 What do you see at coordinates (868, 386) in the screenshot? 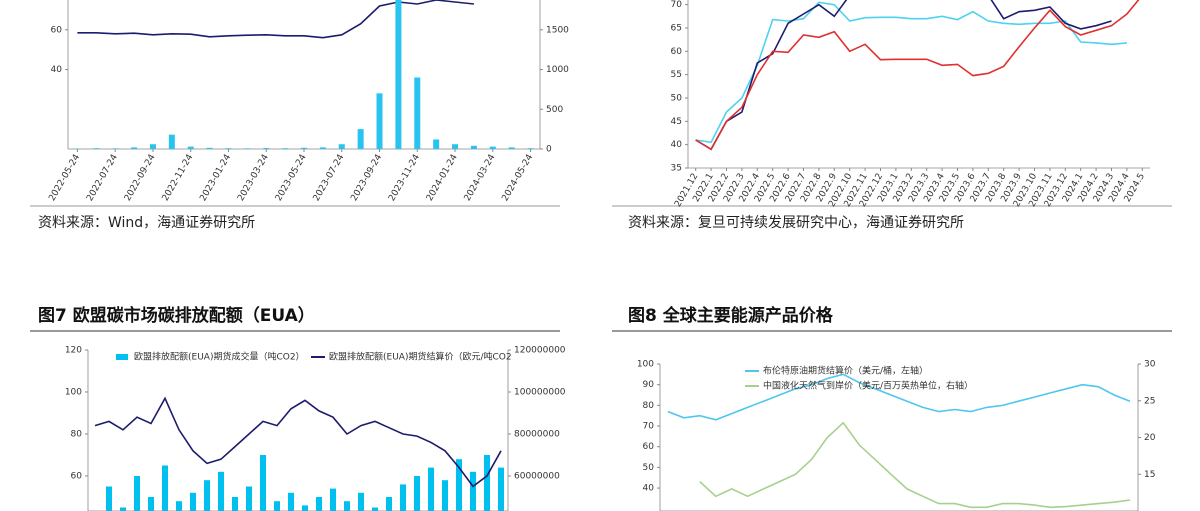
I see `legend-label: 中国液化天然气到岸价（美元/百万英热单位，右轴）` at bounding box center [868, 386].